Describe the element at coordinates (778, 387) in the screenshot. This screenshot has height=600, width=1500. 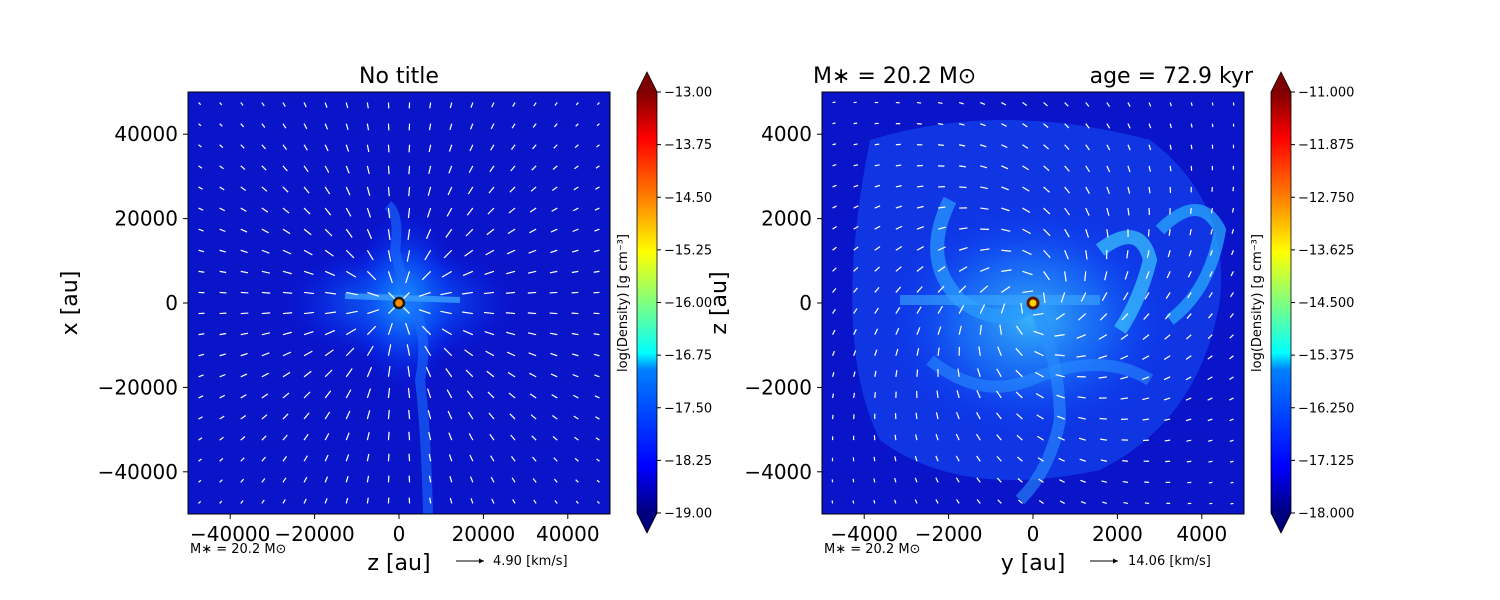
I see `y-tick-label-right: −2000` at that location.